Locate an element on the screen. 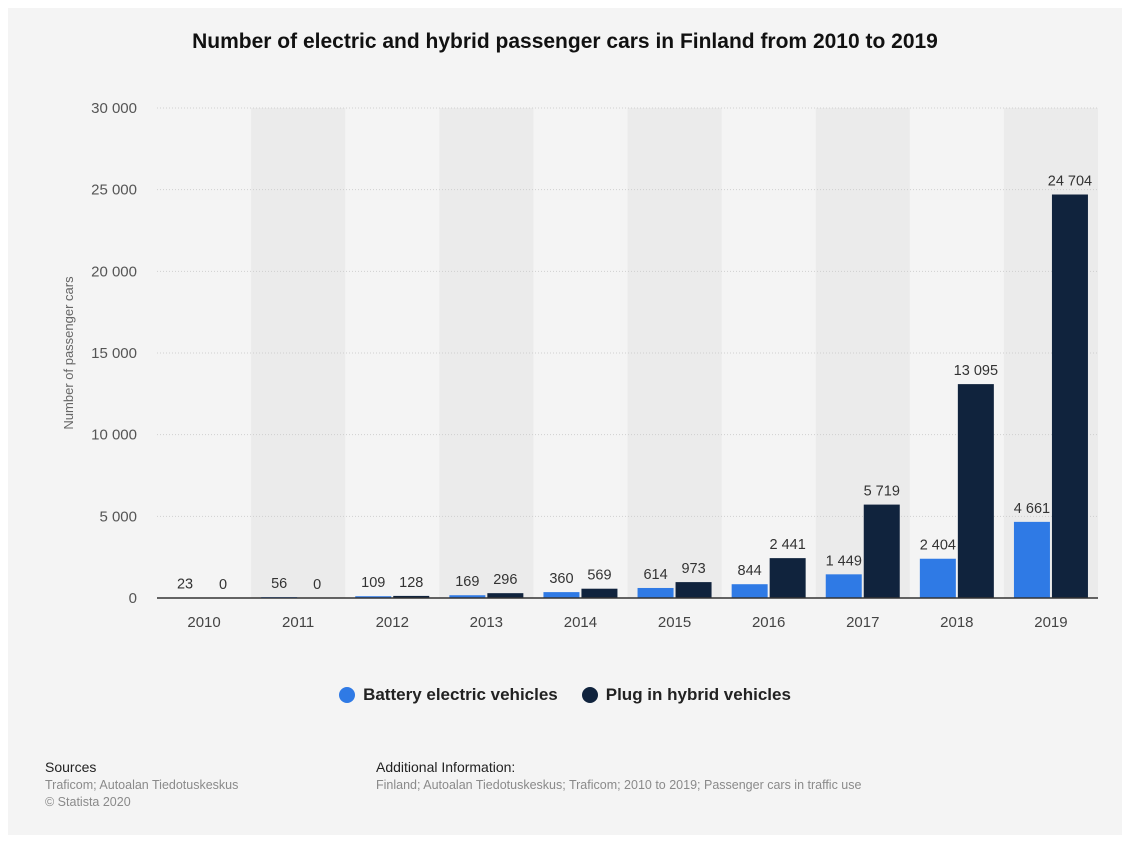 The image size is (1130, 843). data-label-plugin-2014: 569 is located at coordinates (599, 576).